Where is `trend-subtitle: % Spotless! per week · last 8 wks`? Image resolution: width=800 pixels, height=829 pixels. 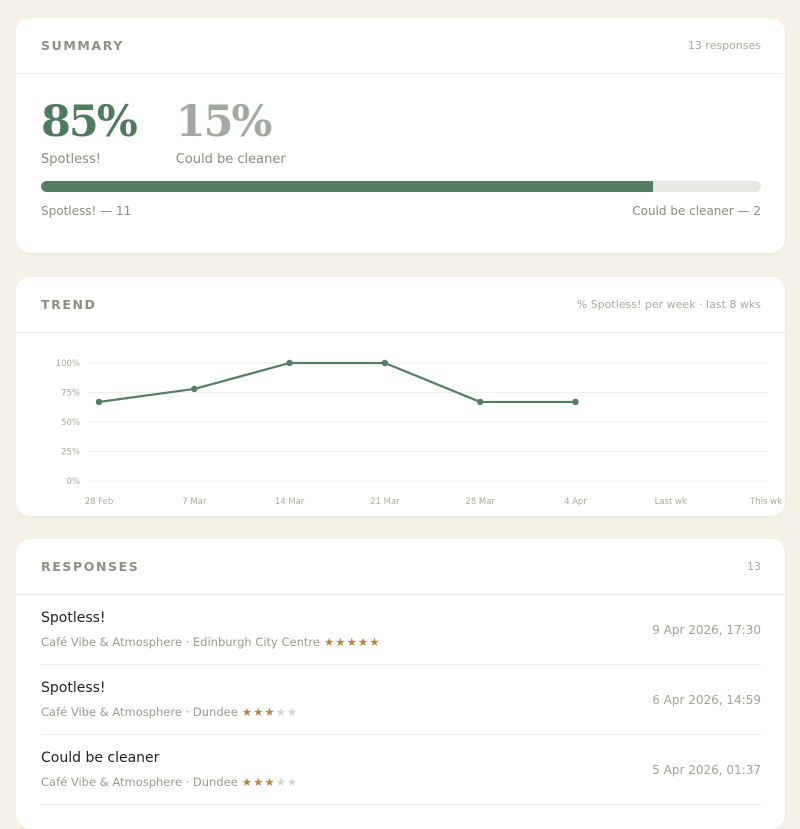
trend-subtitle: % Spotless! per week · last 8 wks is located at coordinates (668, 304).